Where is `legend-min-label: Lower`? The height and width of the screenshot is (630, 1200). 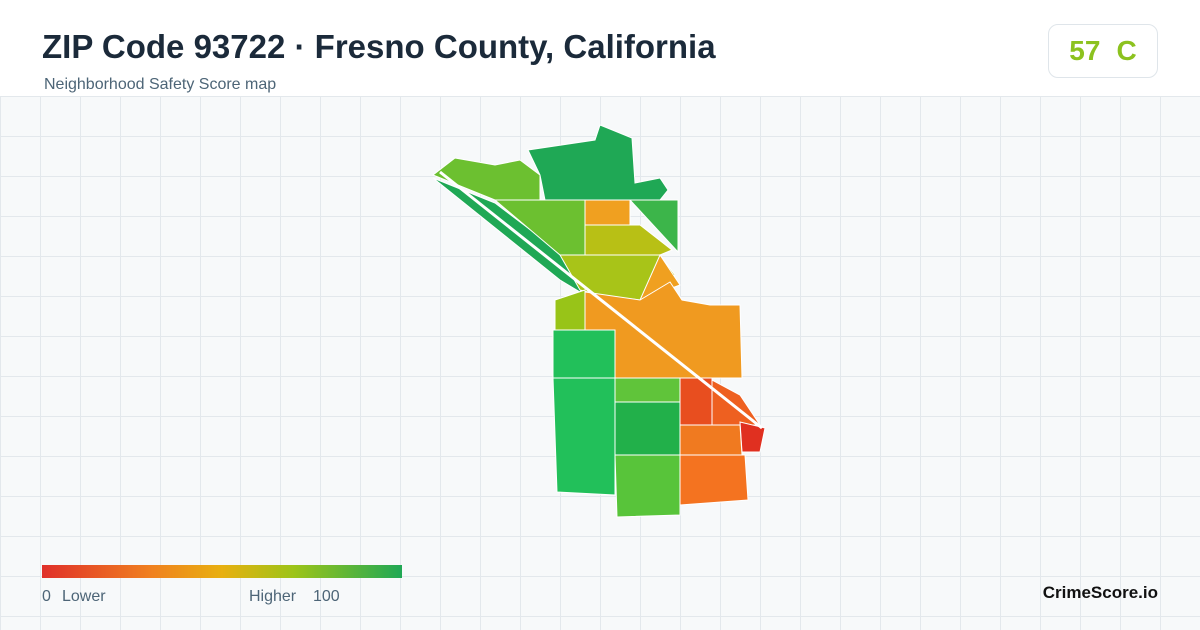 legend-min-label: Lower is located at coordinates (84, 596).